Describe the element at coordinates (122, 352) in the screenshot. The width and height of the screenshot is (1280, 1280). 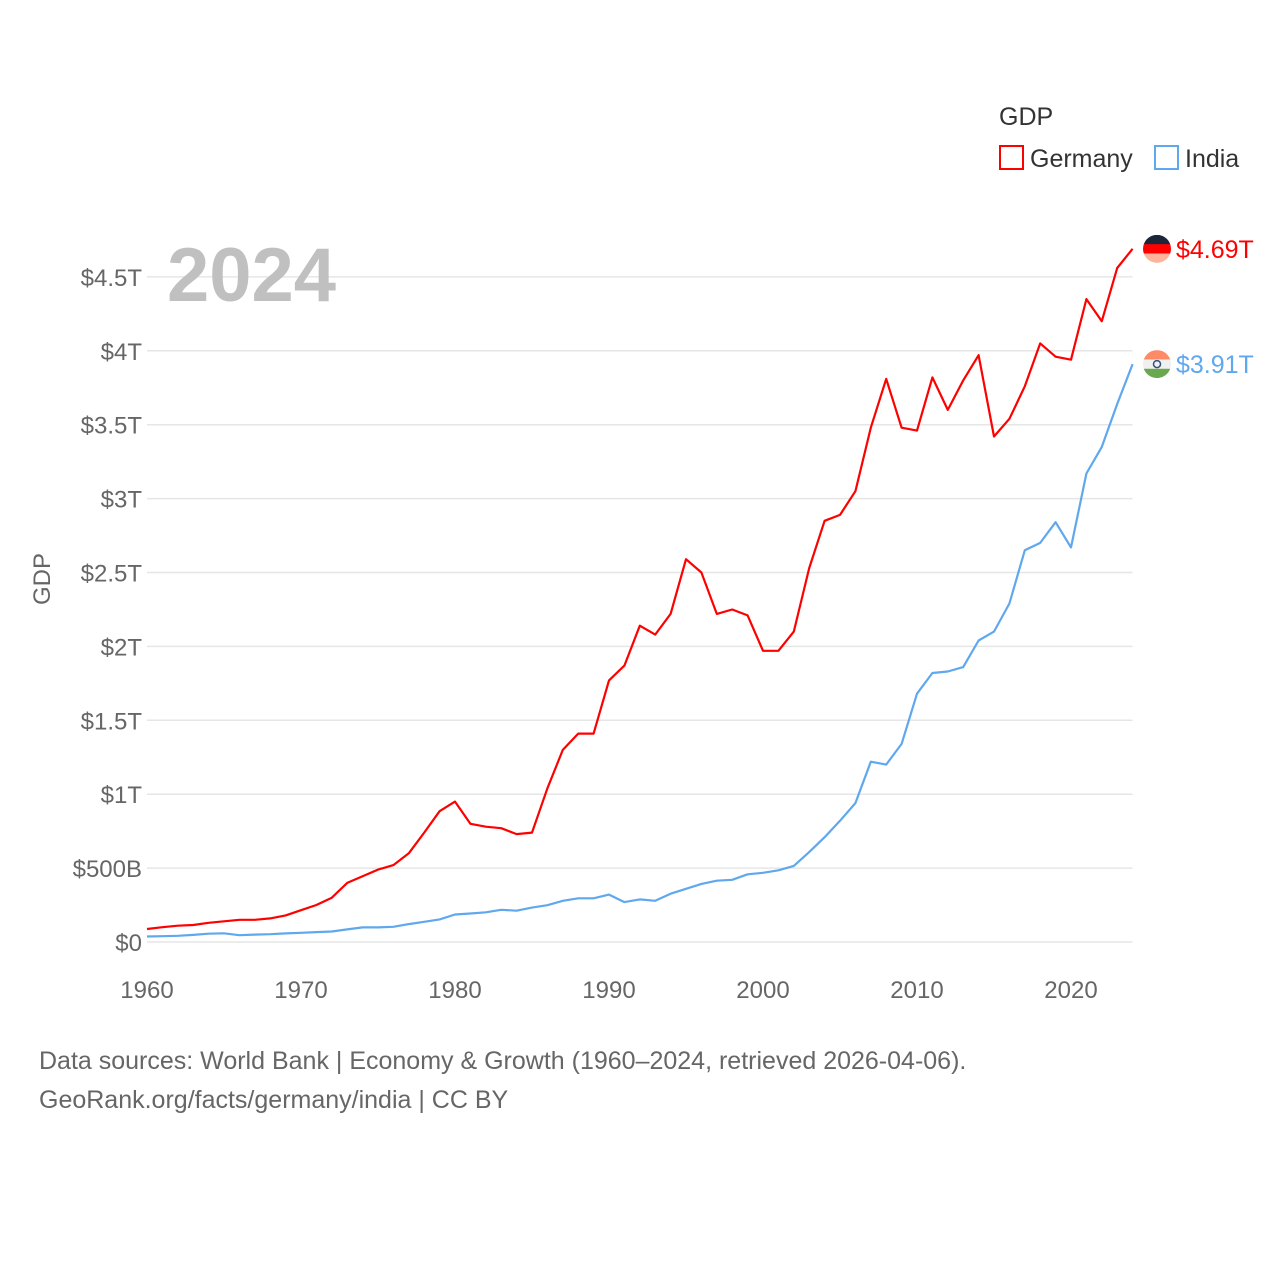
I see `y-tick-label: $4T` at that location.